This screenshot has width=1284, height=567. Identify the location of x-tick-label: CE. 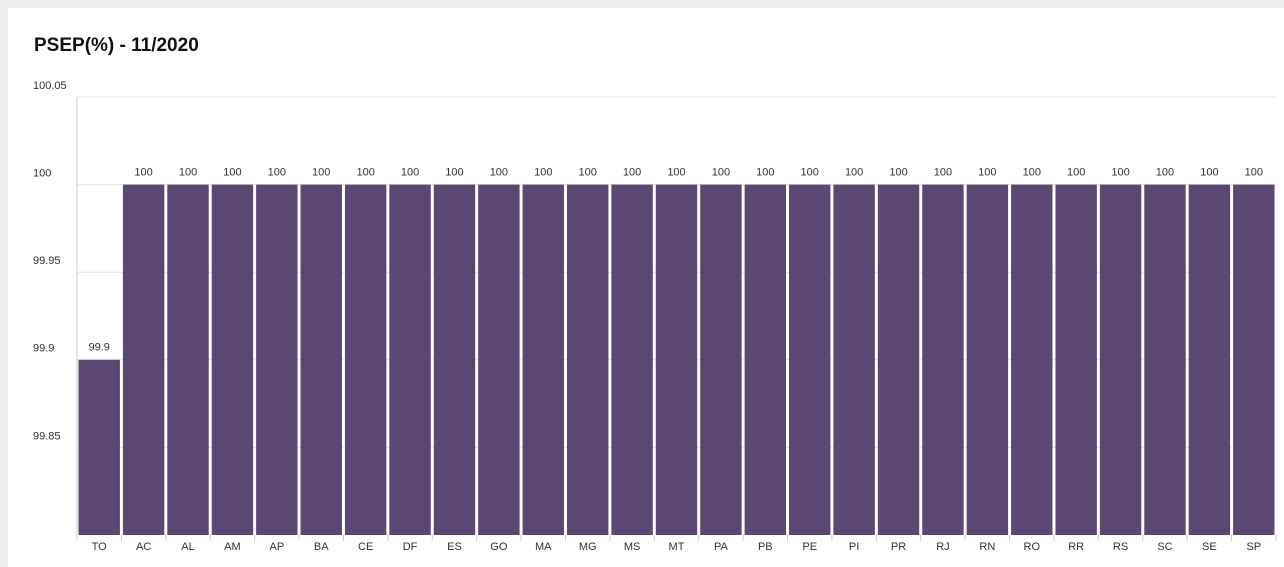
(365, 547).